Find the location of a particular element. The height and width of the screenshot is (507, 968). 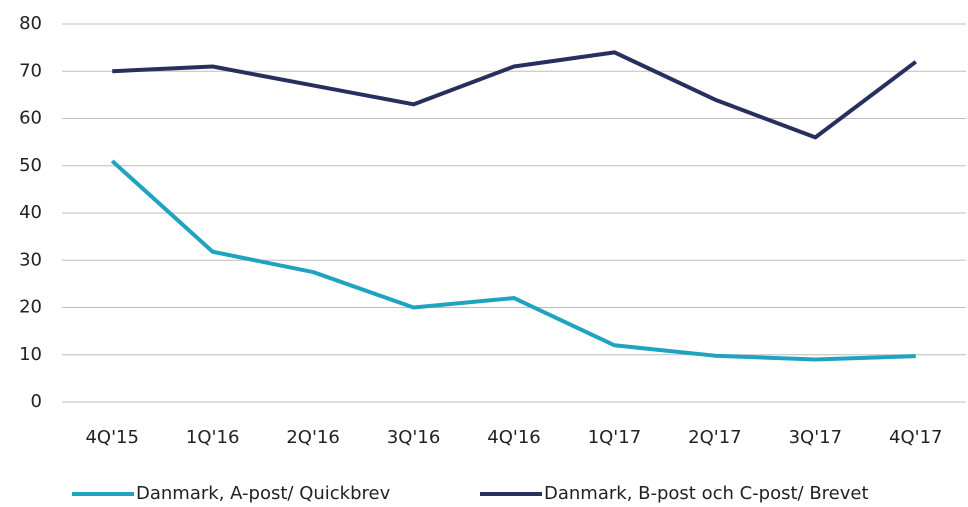

y-tick-label: 80 is located at coordinates (30, 23).